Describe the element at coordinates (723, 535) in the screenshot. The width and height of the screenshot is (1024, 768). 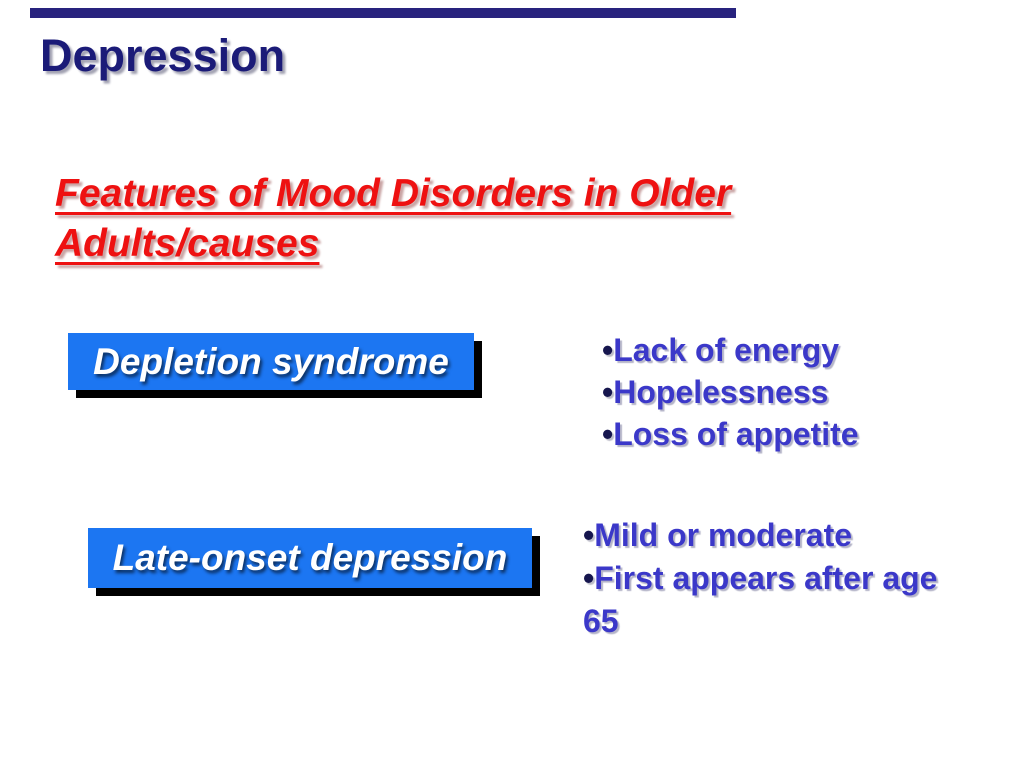
I see `list-item-text: Mild or moderate` at that location.